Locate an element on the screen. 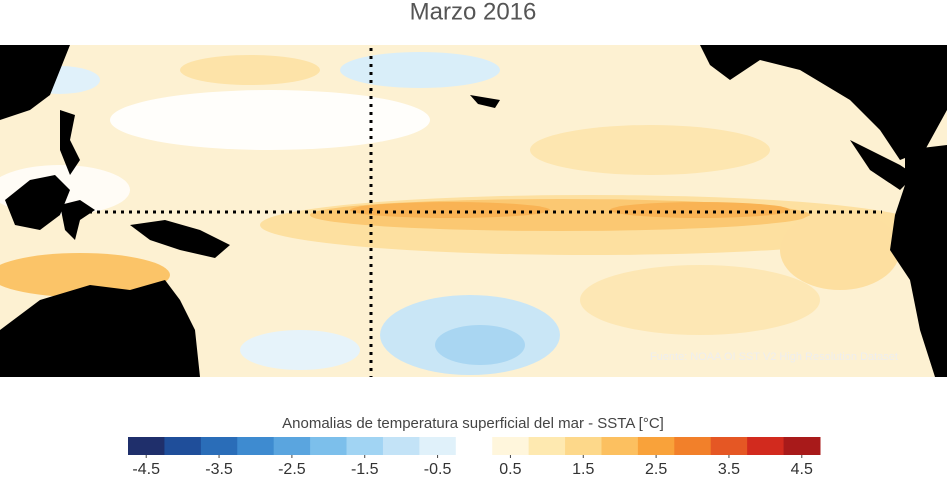 The height and width of the screenshot is (480, 947). colorbar-tick-label: 1.5 is located at coordinates (583, 469).